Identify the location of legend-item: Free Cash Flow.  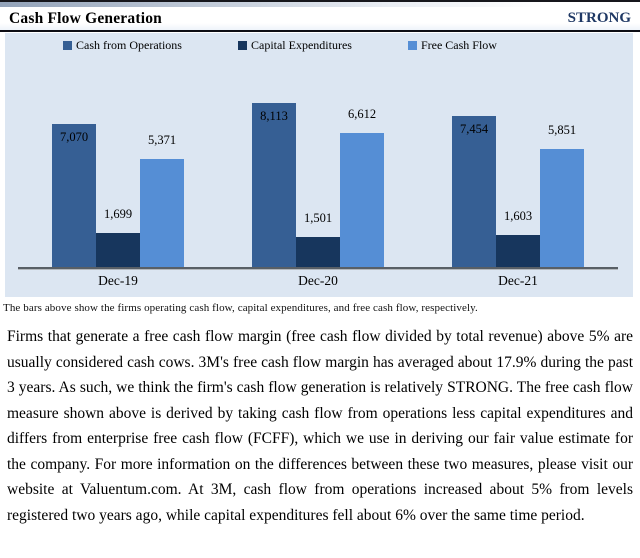
(452, 45).